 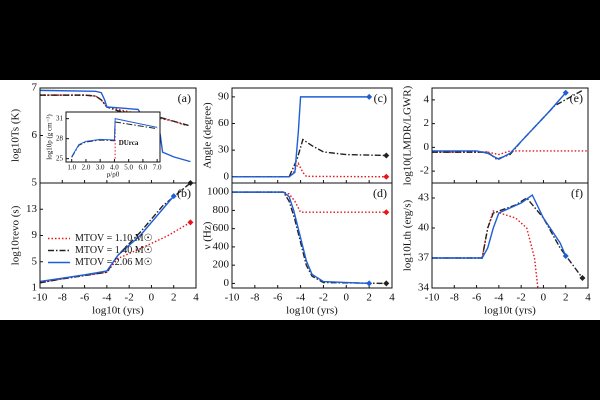 What do you see at coordinates (114, 168) in the screenshot?
I see `x-tick-label: 4.0` at bounding box center [114, 168].